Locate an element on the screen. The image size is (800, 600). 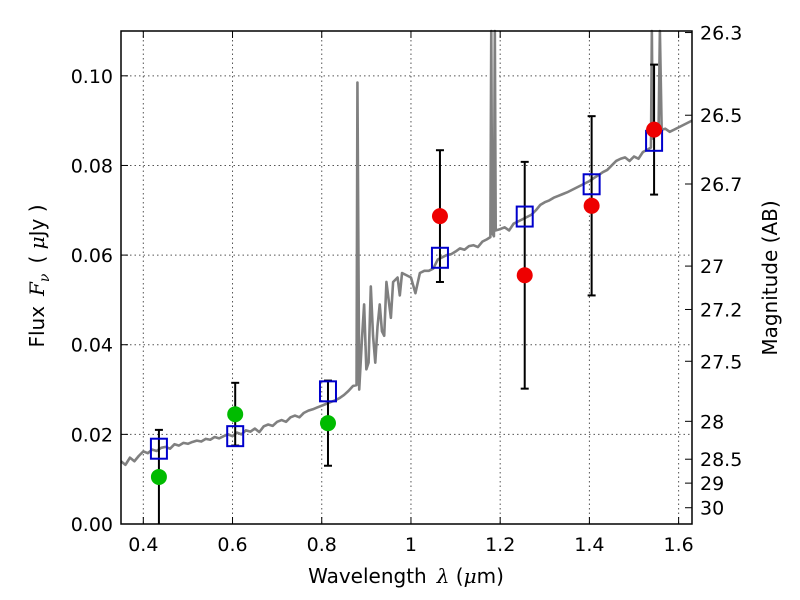
magnitude-tick-label: 26.5 is located at coordinates (721, 116).